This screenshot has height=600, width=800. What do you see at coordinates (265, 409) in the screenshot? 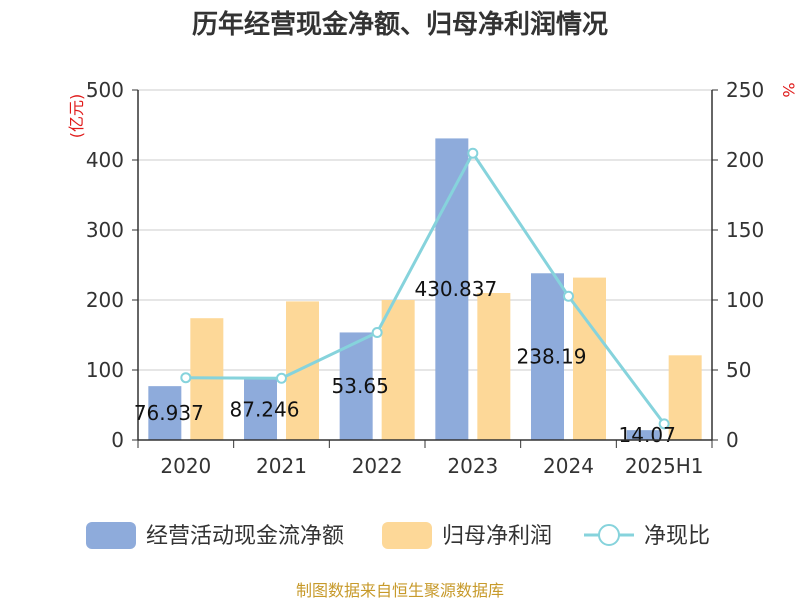
I see `data-label: 87.246` at bounding box center [265, 409].